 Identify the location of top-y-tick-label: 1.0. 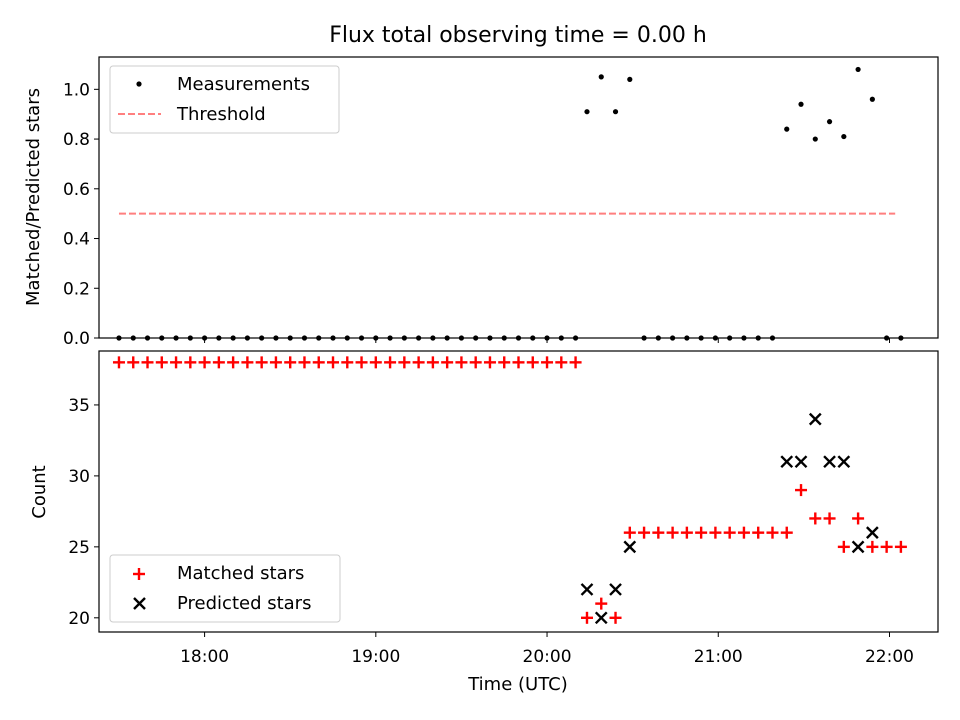
(76, 90).